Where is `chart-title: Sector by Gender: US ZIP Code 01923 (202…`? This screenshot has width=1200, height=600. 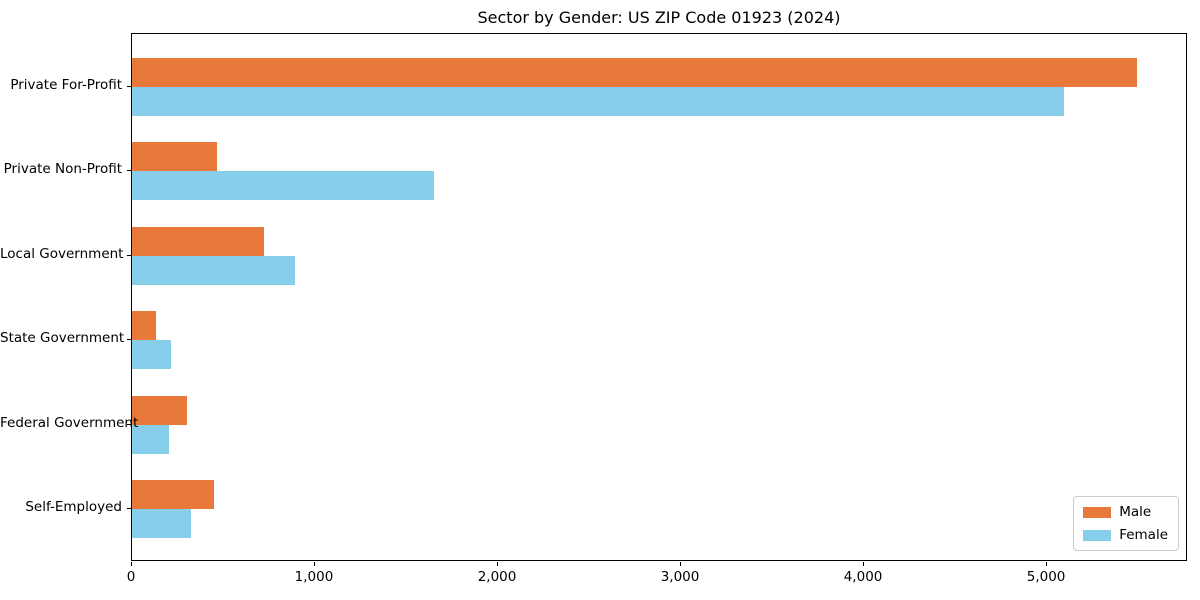
chart-title: Sector by Gender: US ZIP Code 01923 (202… is located at coordinates (659, 17).